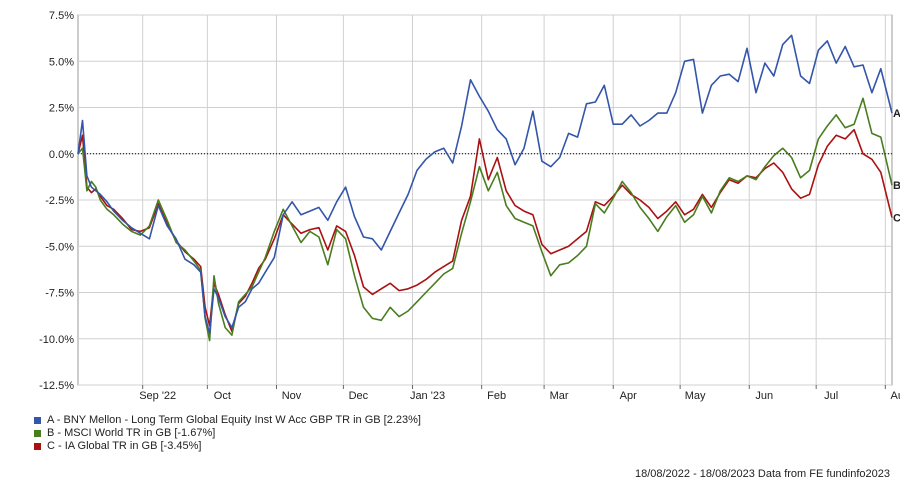 This screenshot has width=900, height=489. I want to click on y-tick-label: 7.5%, so click(61, 16).